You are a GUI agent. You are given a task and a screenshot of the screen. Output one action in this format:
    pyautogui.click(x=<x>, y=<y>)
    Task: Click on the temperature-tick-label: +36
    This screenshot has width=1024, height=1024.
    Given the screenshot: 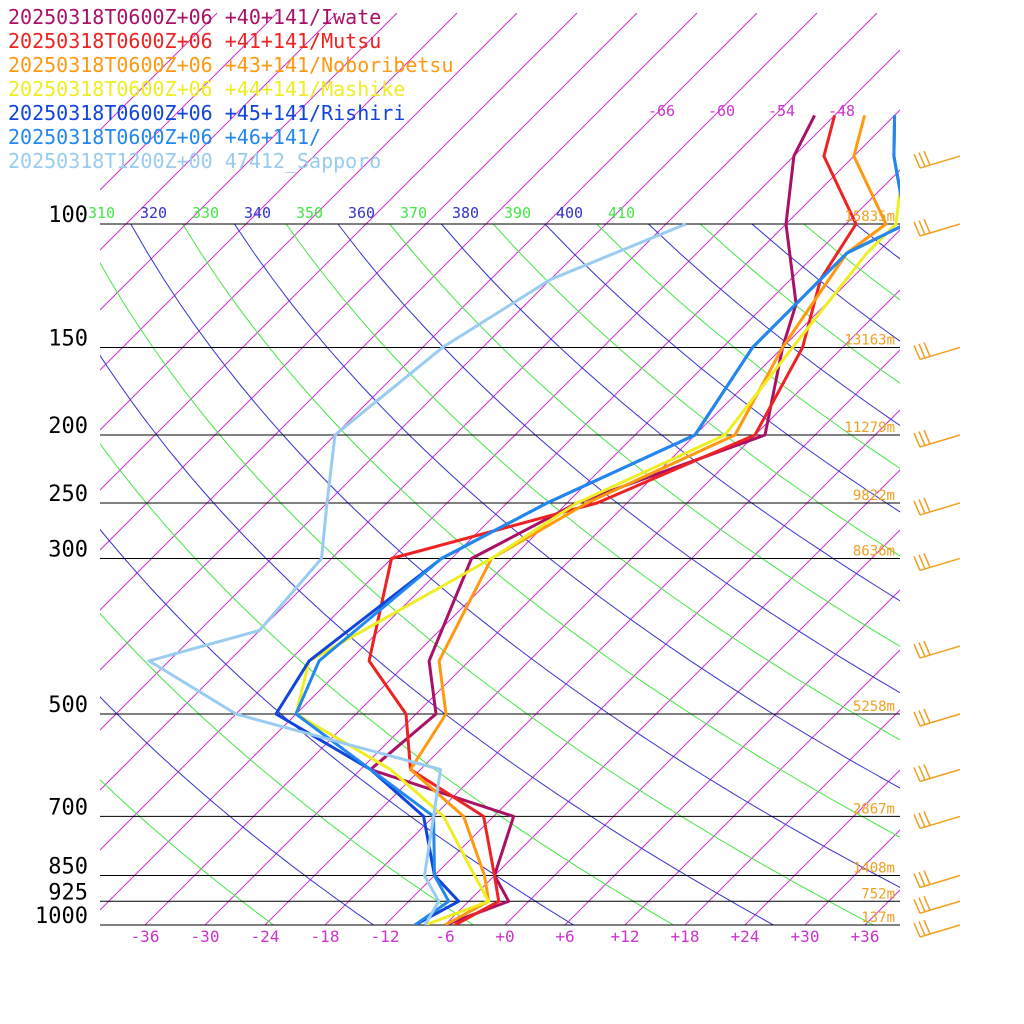 What is the action you would take?
    pyautogui.click(x=865, y=936)
    